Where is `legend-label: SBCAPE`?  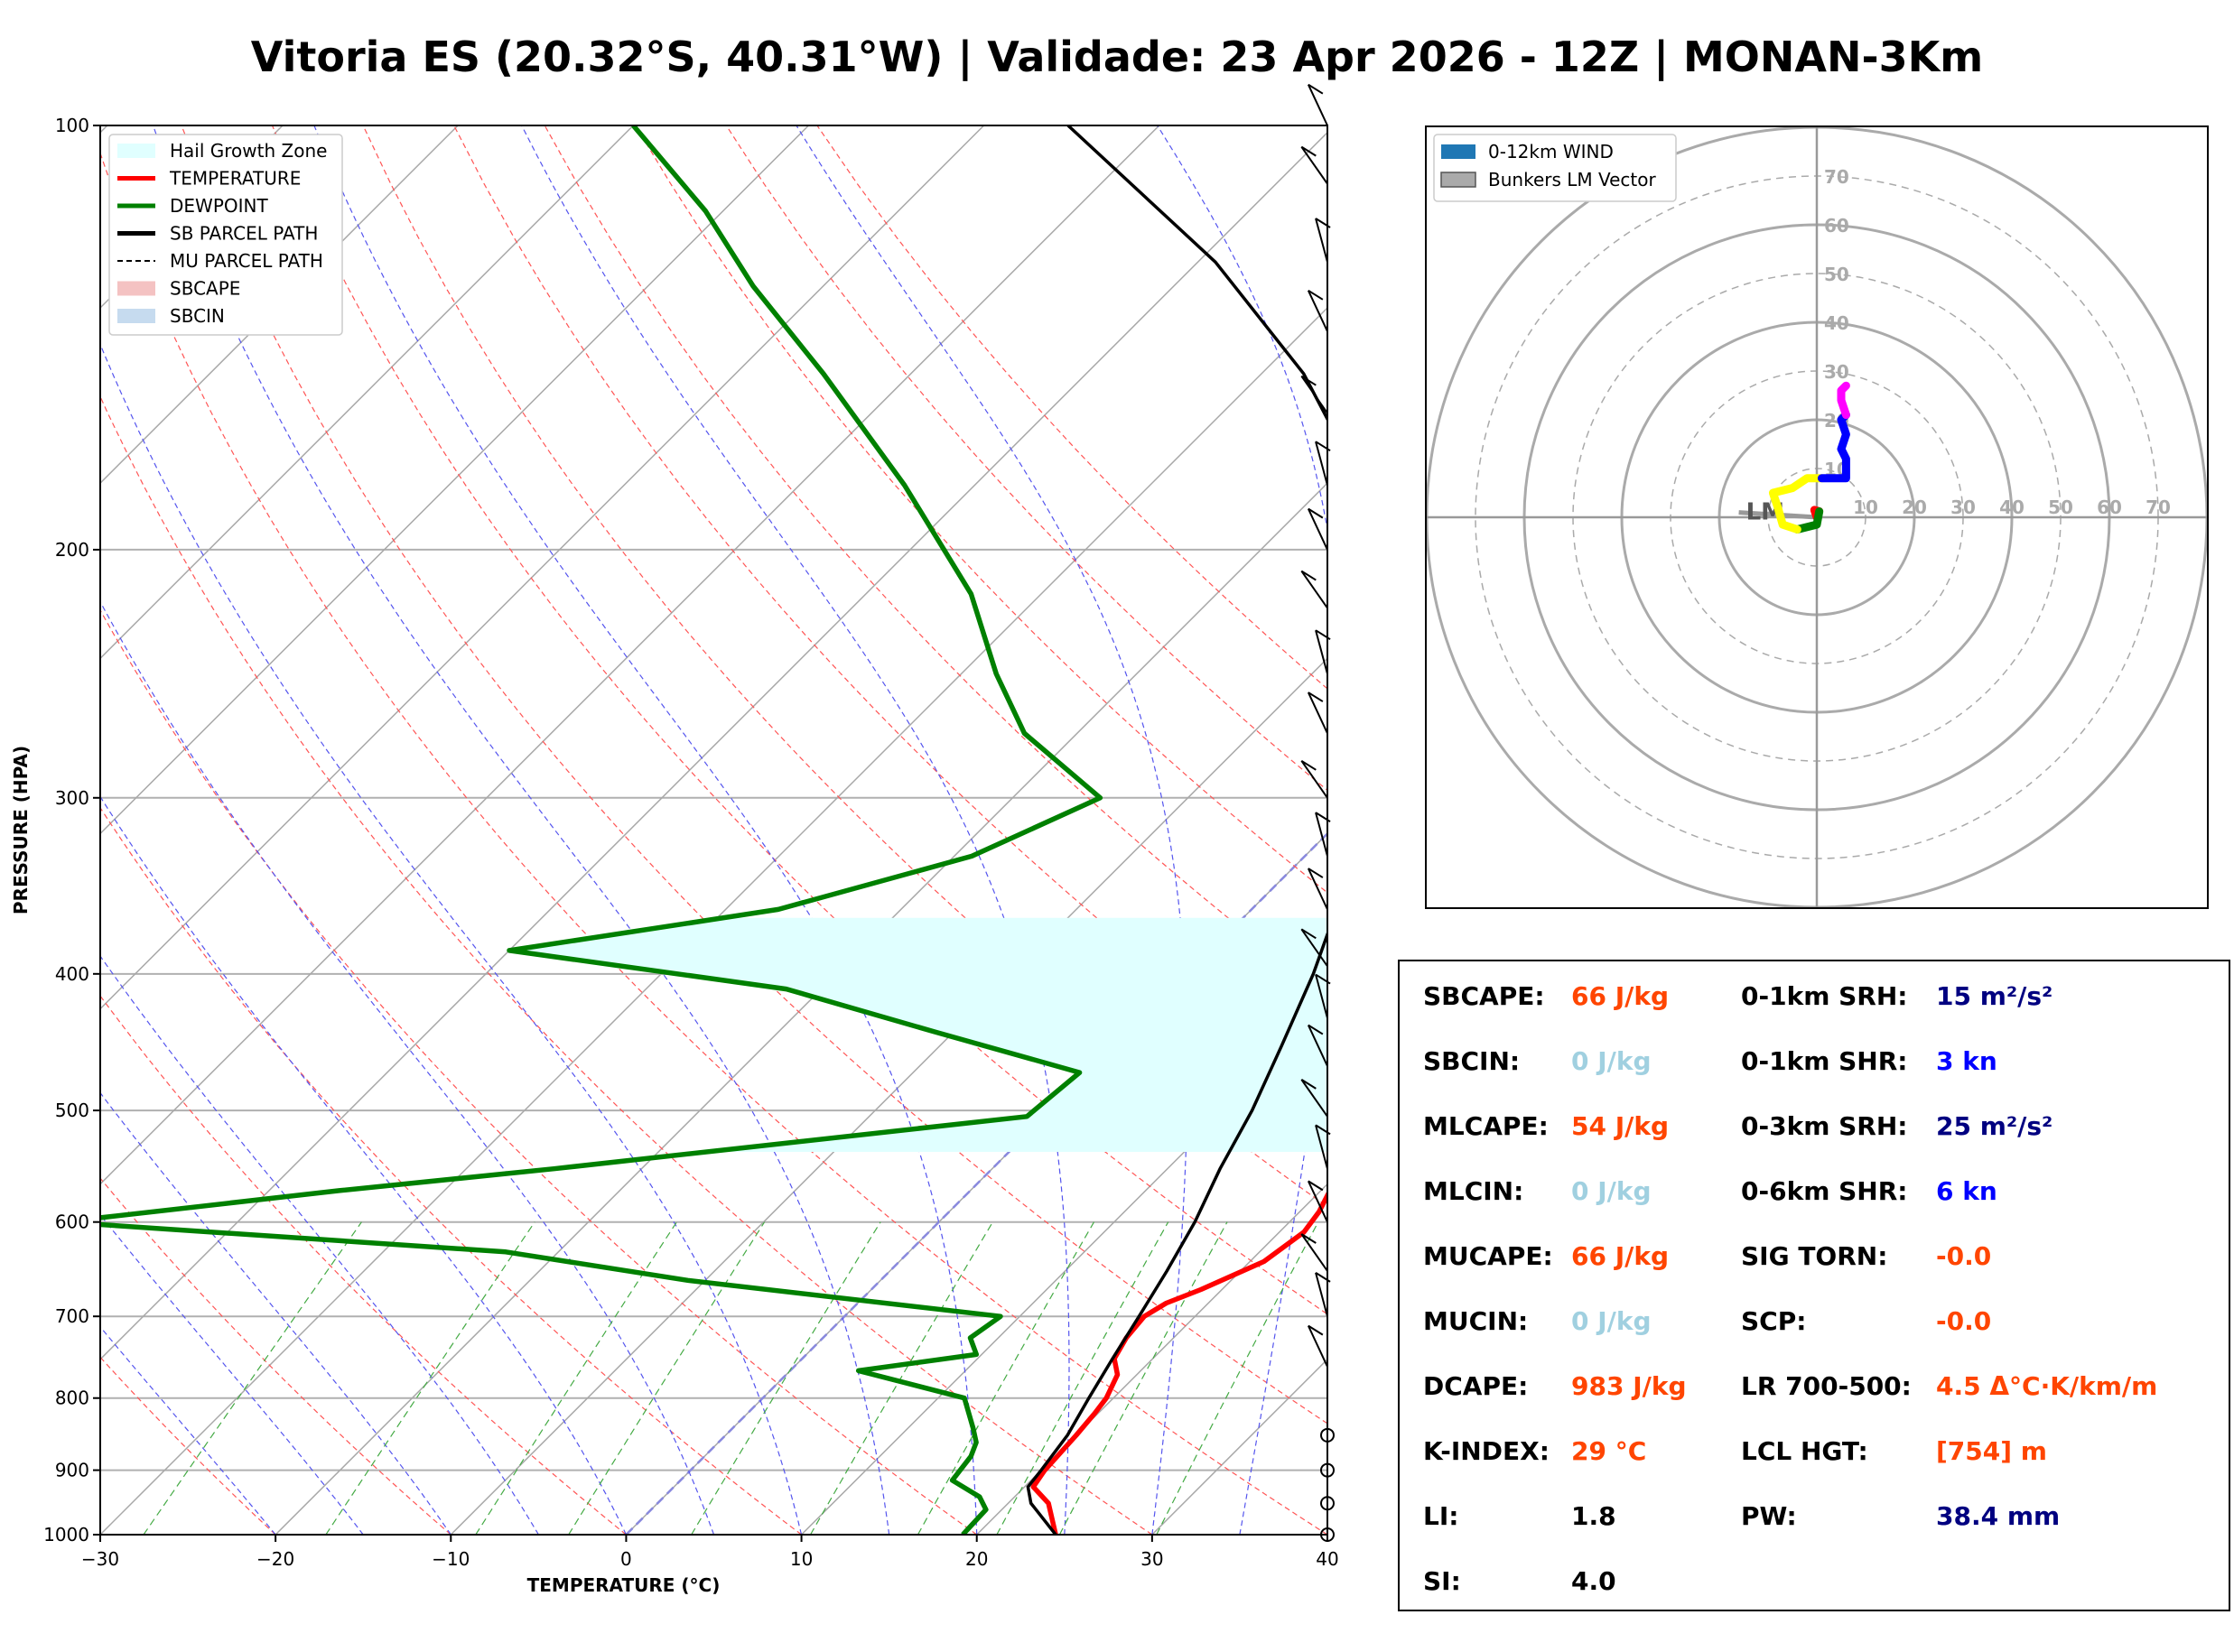 legend-label: SBCAPE is located at coordinates (205, 289).